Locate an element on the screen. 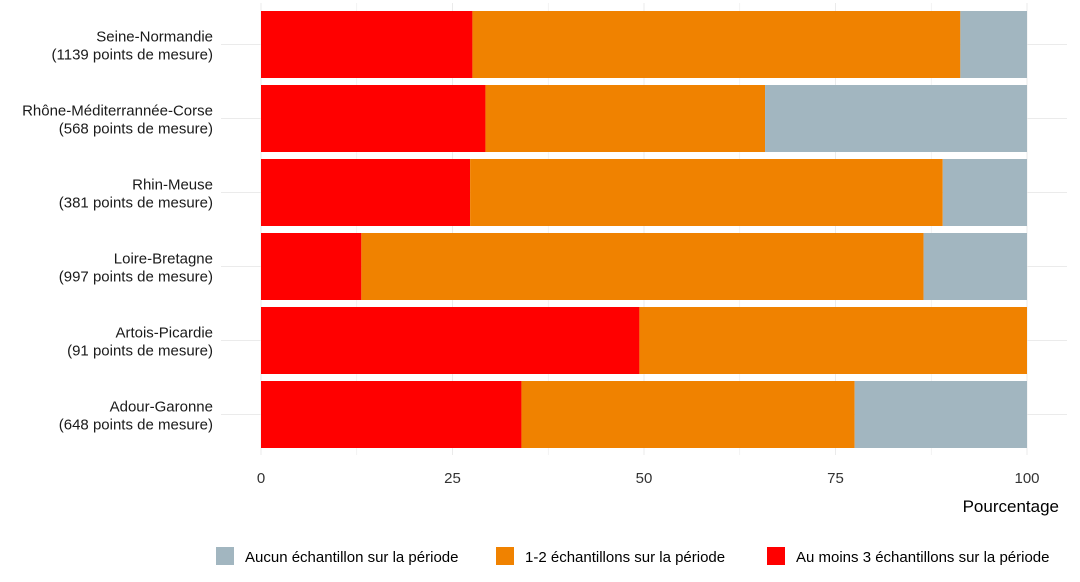 The height and width of the screenshot is (582, 1080). category-sublabel: (568 points de mesure) is located at coordinates (136, 129).